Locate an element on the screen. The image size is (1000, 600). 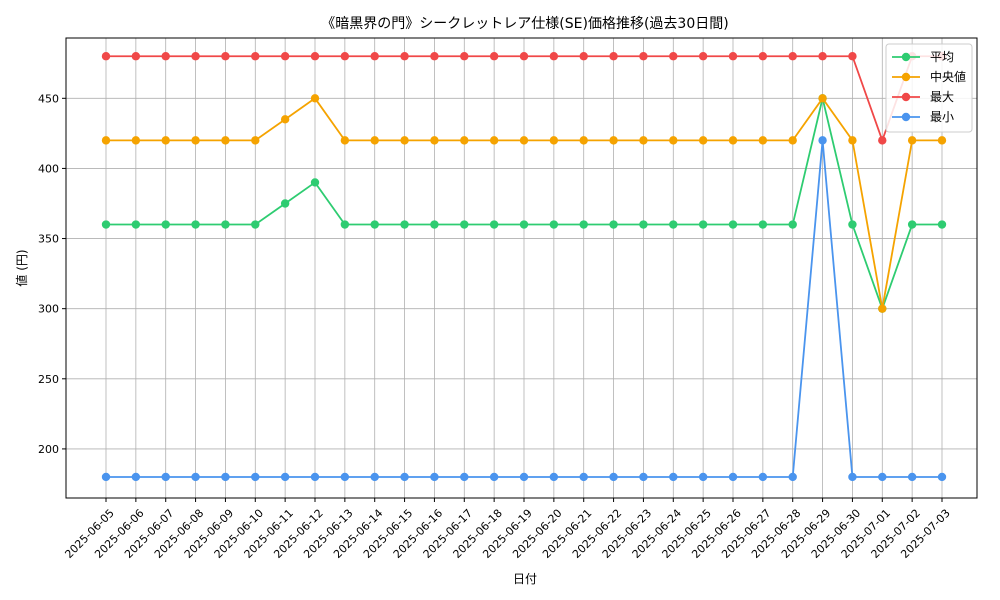
y-tick-label: 450 is located at coordinates (48, 98).